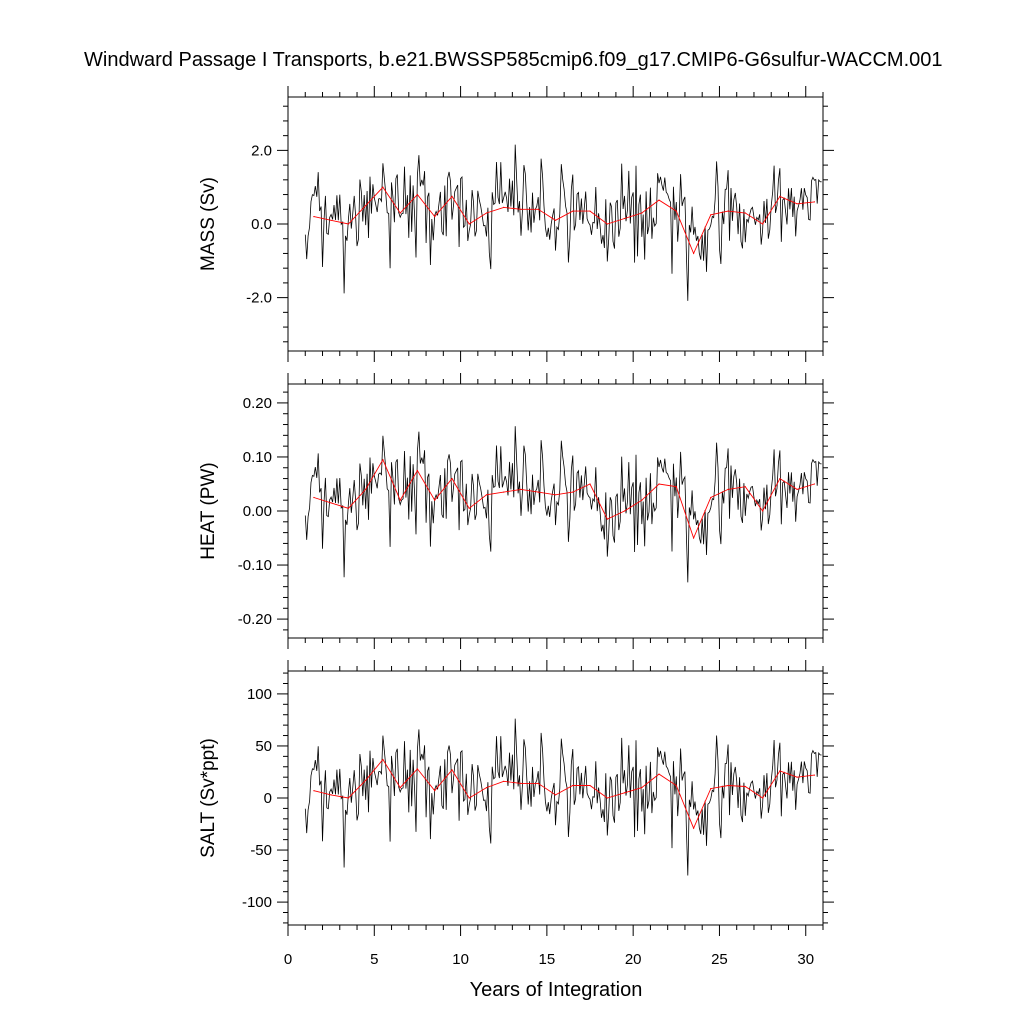  What do you see at coordinates (257, 902) in the screenshot?
I see `y-tick-label: -100` at bounding box center [257, 902].